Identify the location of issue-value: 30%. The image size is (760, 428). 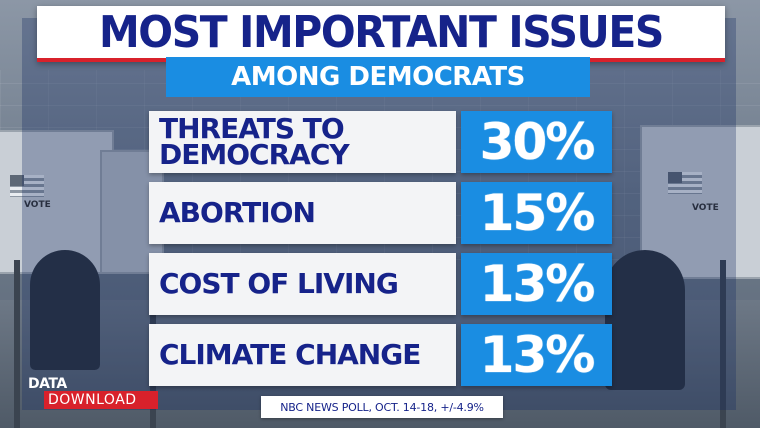
(537, 142).